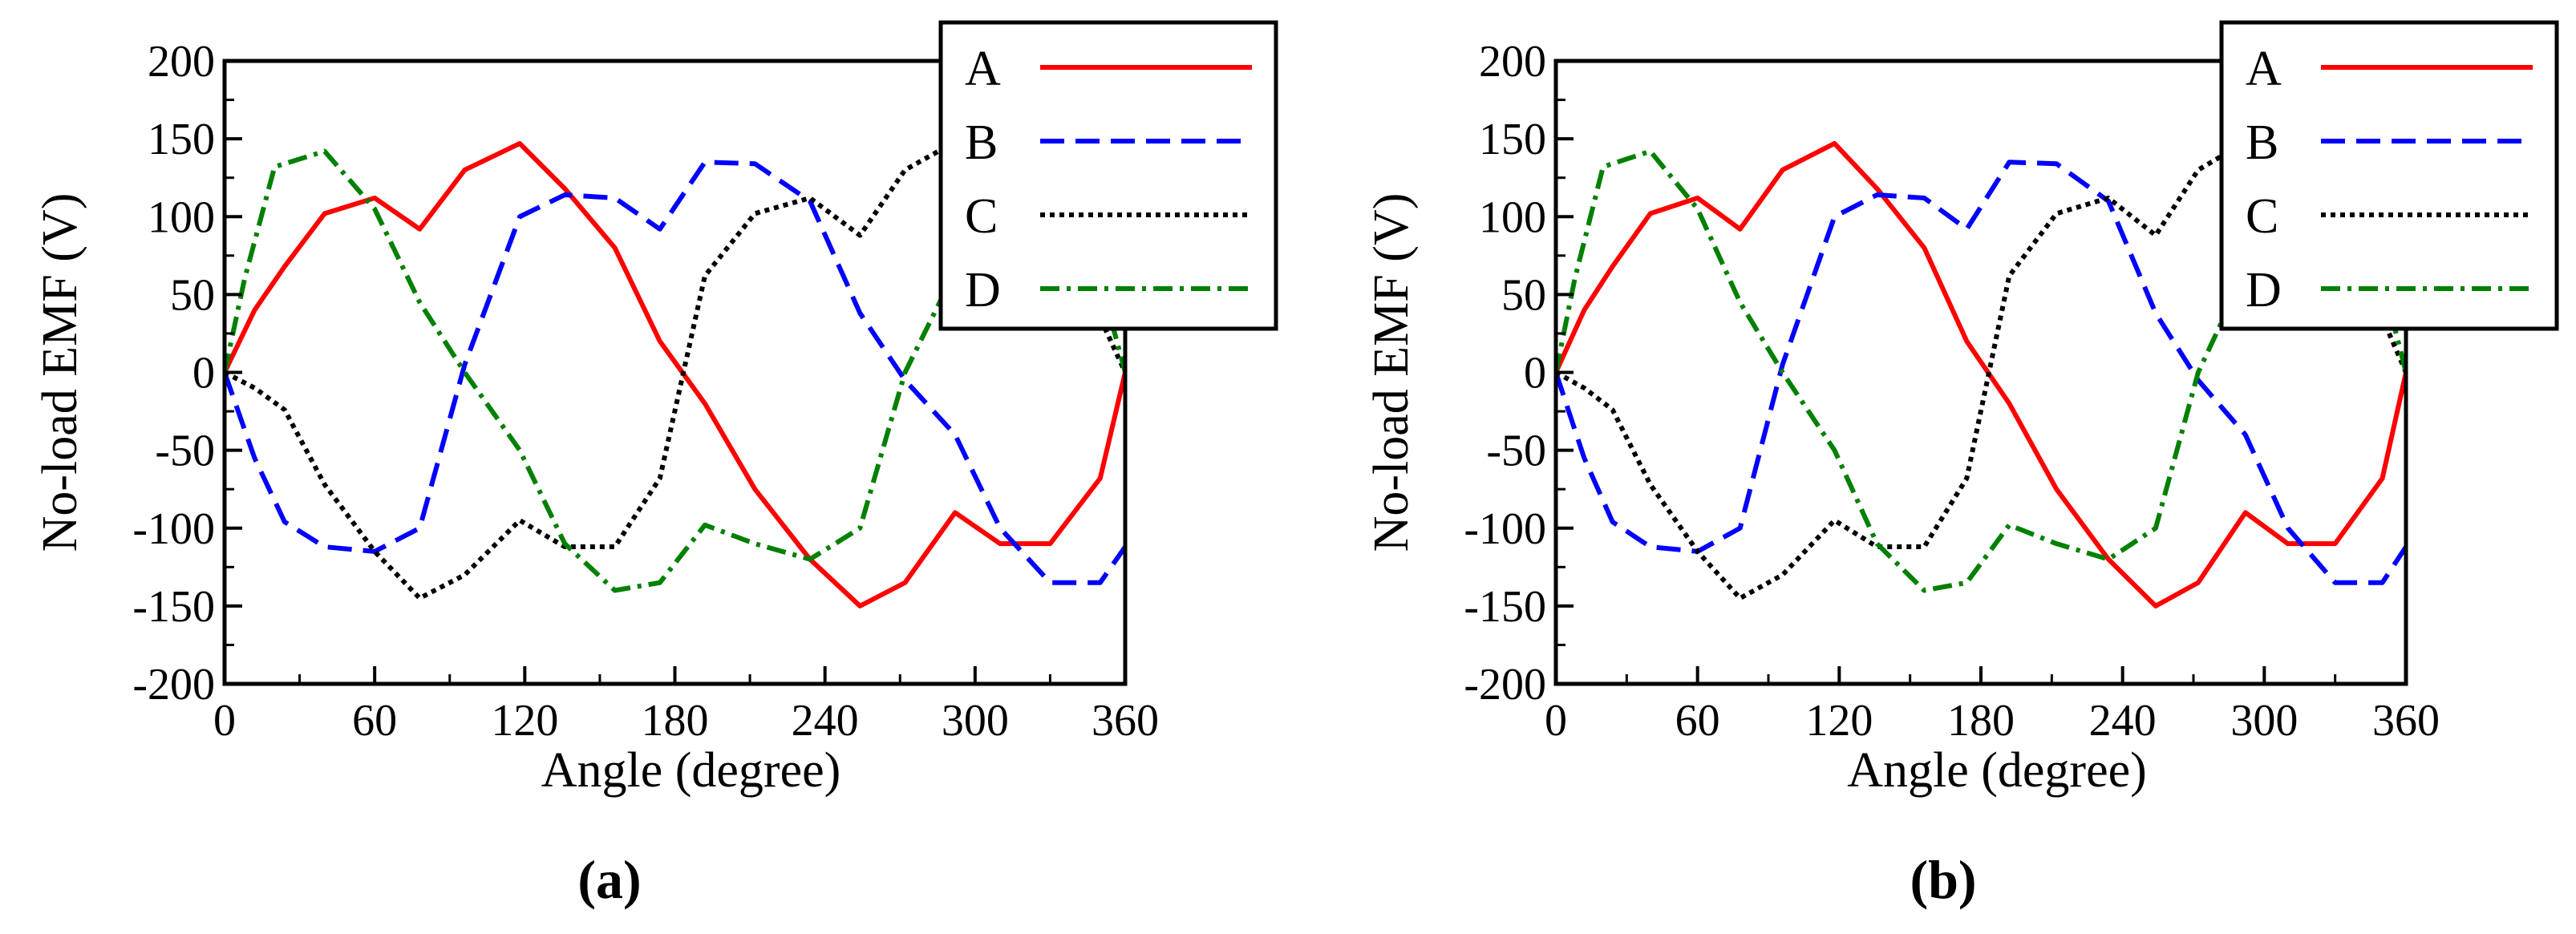 The image size is (2576, 934). I want to click on panel-caption: (b), so click(1943, 879).